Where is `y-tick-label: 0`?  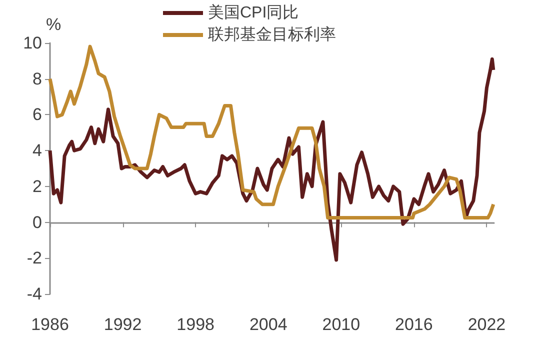 y-tick-label: 0 is located at coordinates (37, 222).